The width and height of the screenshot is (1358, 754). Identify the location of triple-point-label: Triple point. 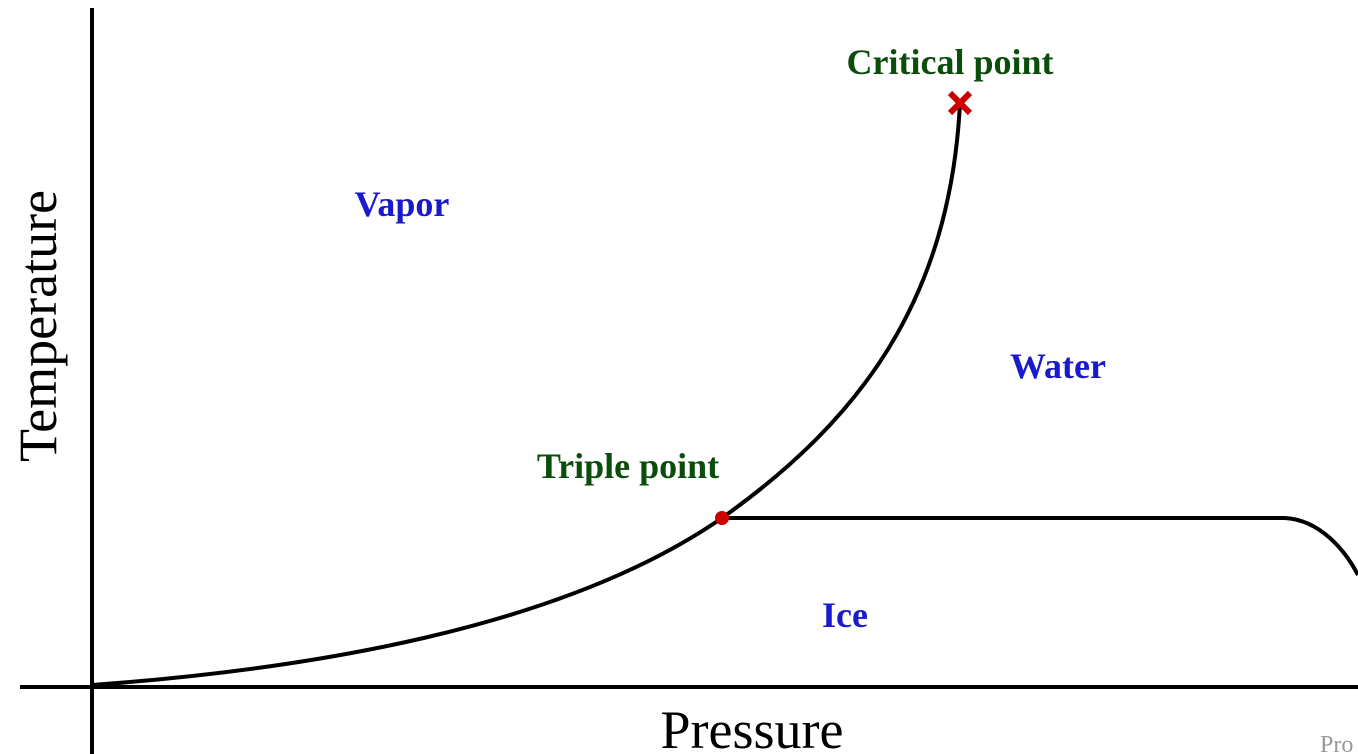
(628, 466).